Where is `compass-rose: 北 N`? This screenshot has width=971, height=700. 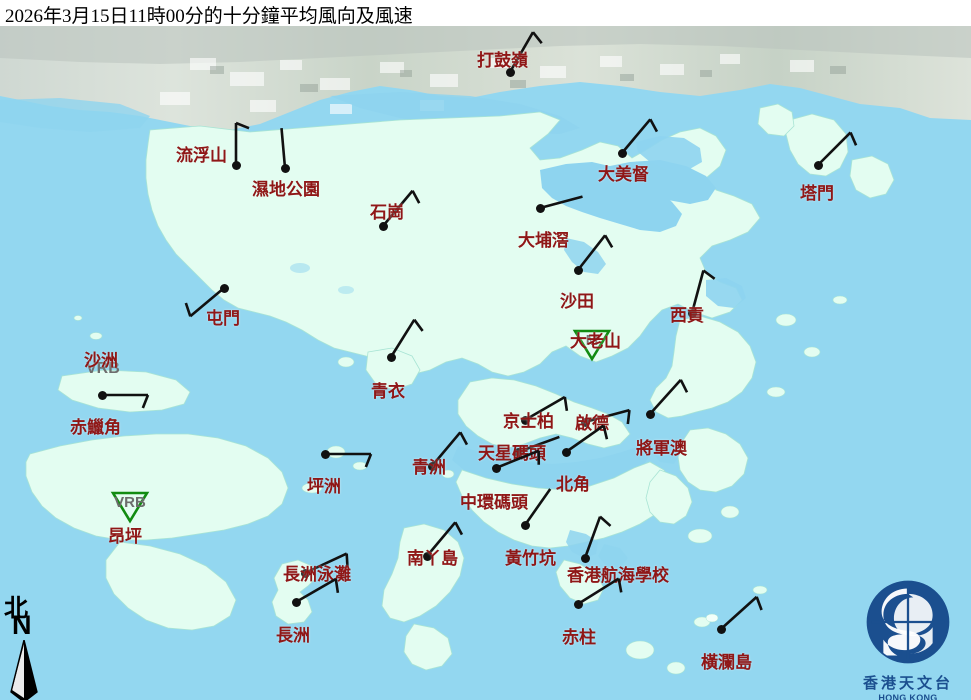 compass-rose: 北 N is located at coordinates (37, 644).